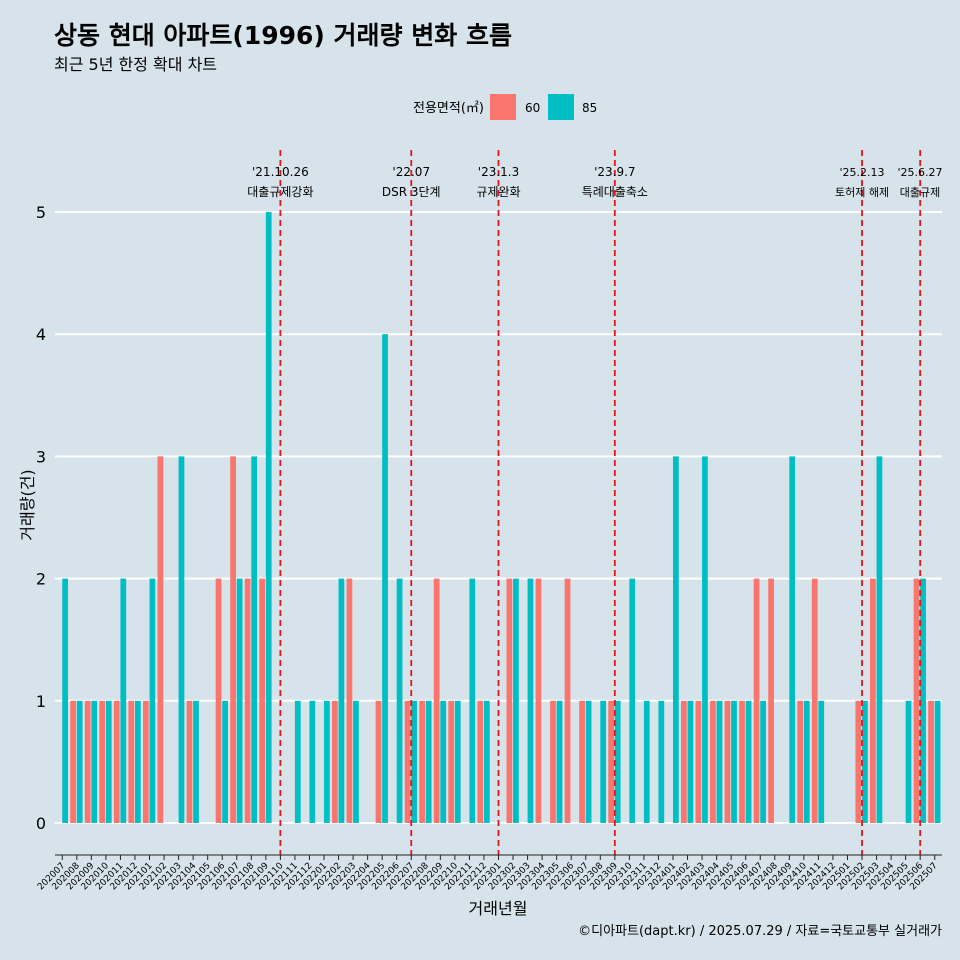 This screenshot has width=960, height=960. I want to click on event-label: 대출규제강화, so click(280, 192).